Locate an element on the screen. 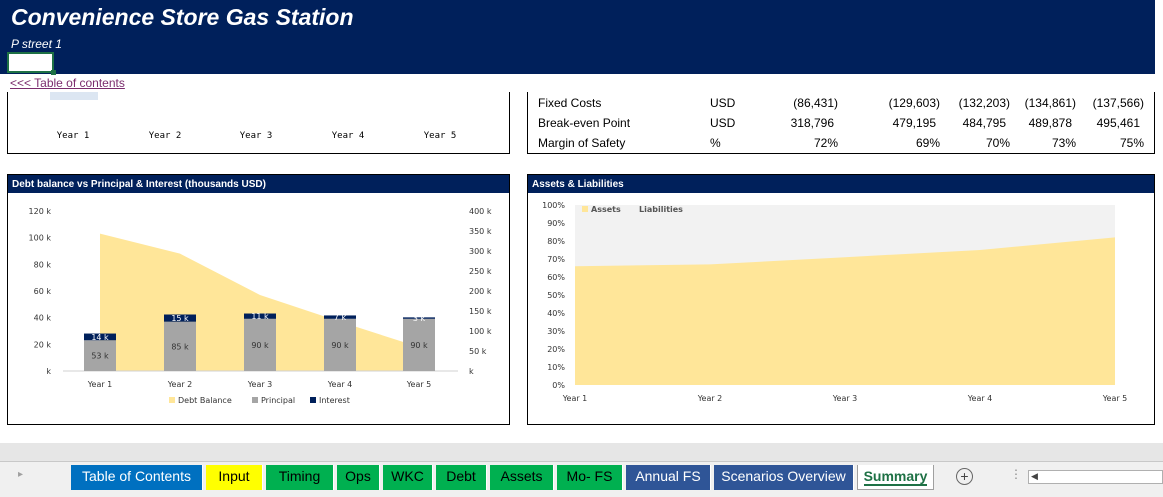 The height and width of the screenshot is (497, 1163). right-edge is located at coordinates (1159, 248).